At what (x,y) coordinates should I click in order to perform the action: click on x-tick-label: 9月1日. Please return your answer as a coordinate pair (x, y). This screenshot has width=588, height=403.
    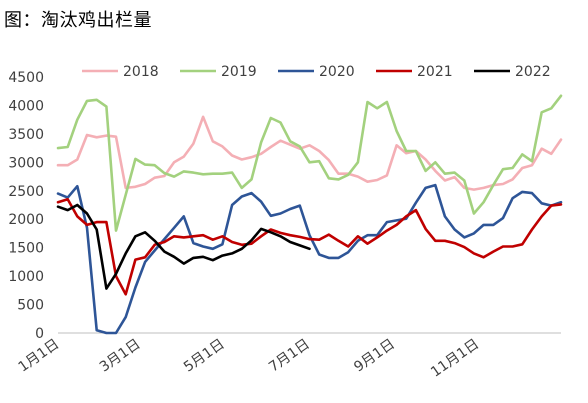
    Looking at the image, I should click on (374, 355).